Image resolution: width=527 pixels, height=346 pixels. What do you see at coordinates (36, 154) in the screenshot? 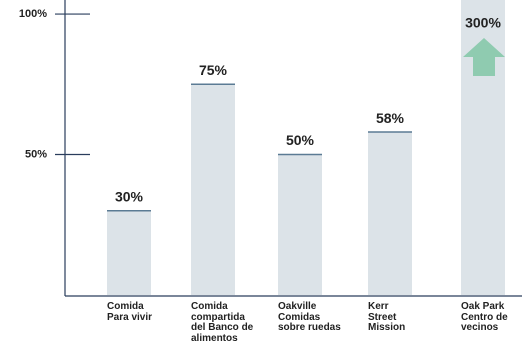
I see `y-tick-label: 50%` at bounding box center [36, 154].